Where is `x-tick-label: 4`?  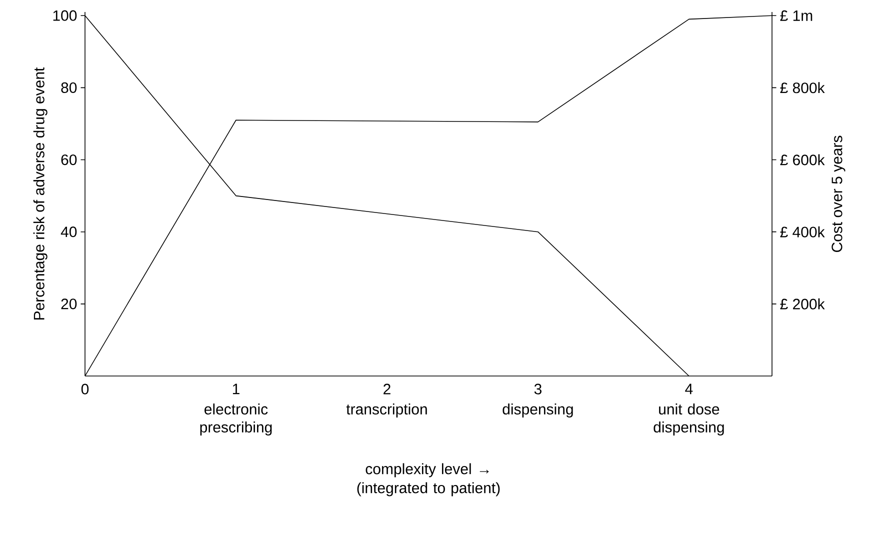 x-tick-label: 4 is located at coordinates (689, 389).